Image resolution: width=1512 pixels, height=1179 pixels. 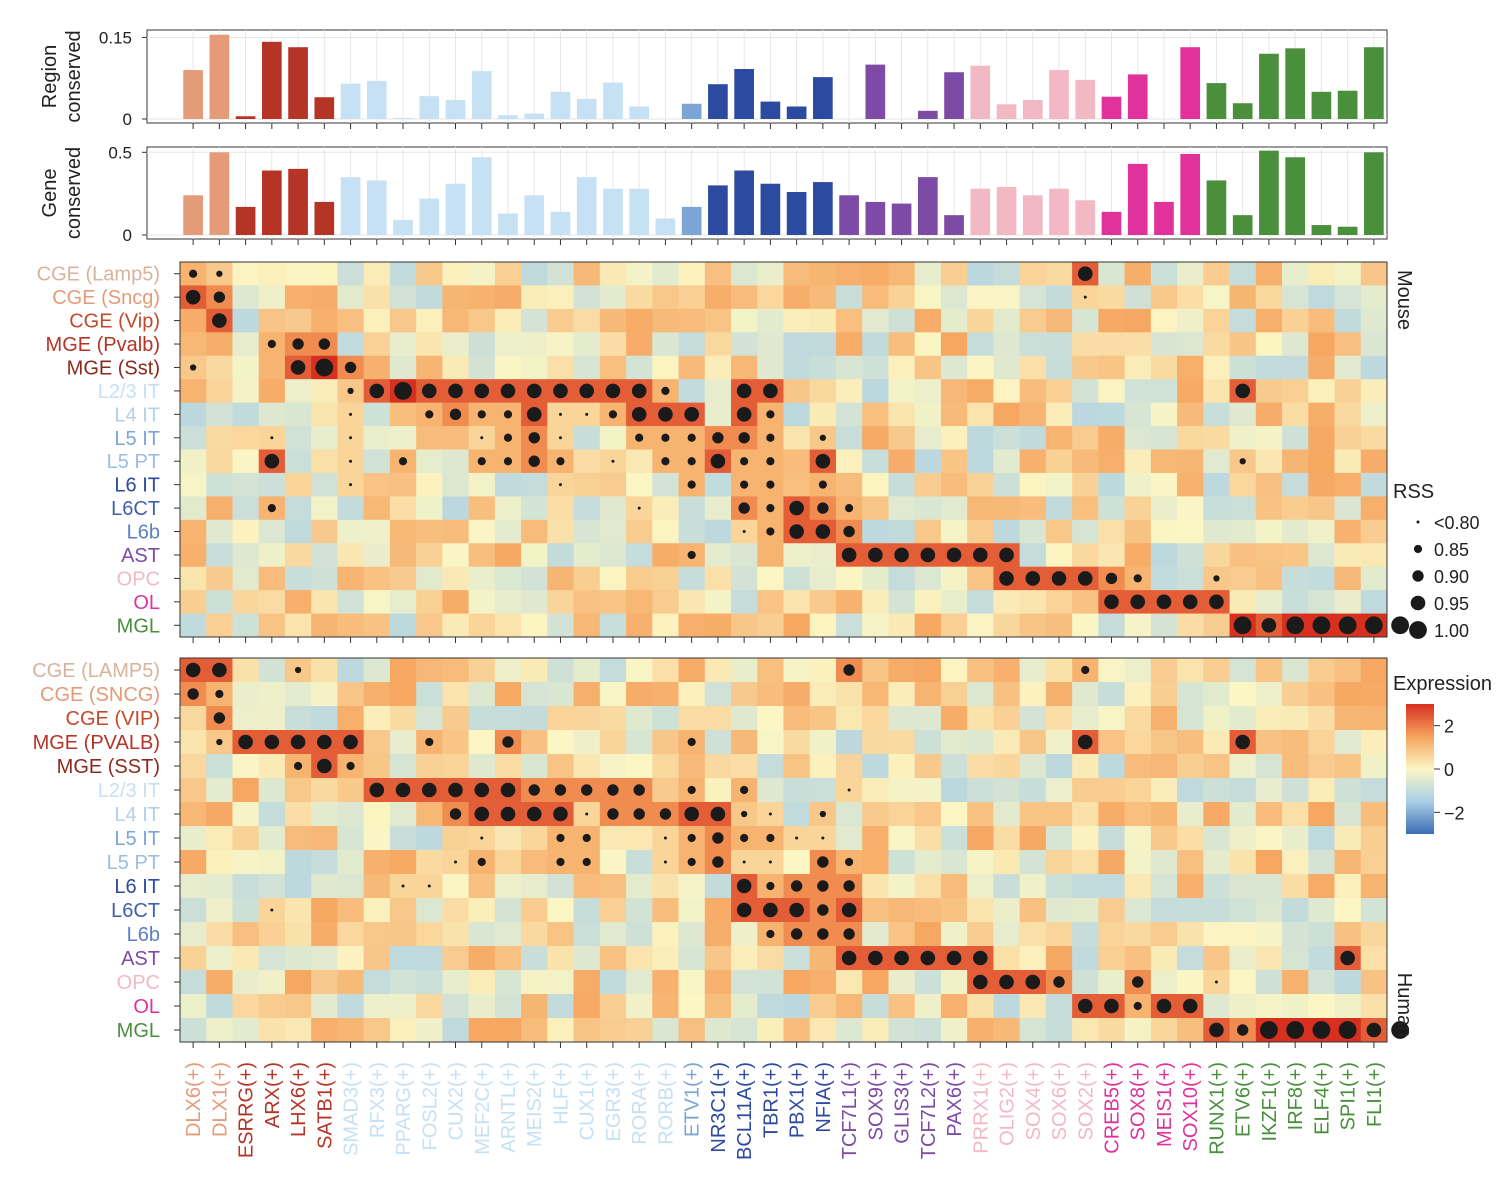 I want to click on bar-CUX1(+), so click(x=586, y=108).